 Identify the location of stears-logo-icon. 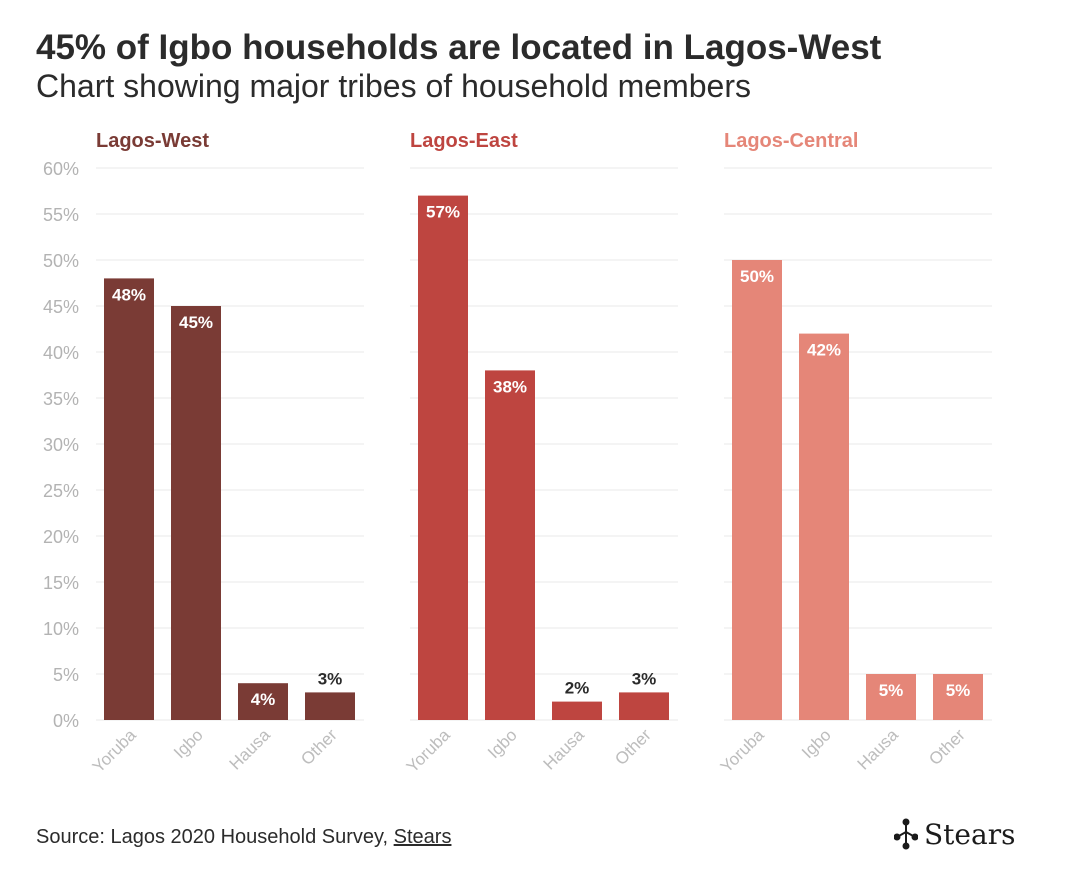
(906, 834).